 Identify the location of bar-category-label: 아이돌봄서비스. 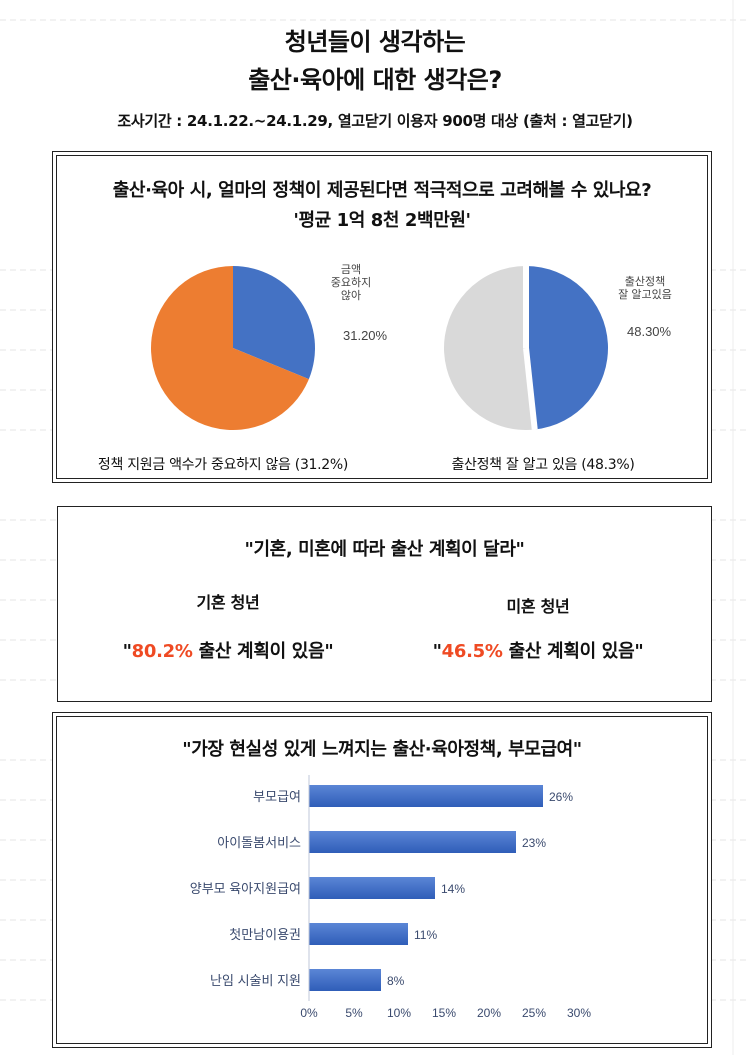
(259, 842).